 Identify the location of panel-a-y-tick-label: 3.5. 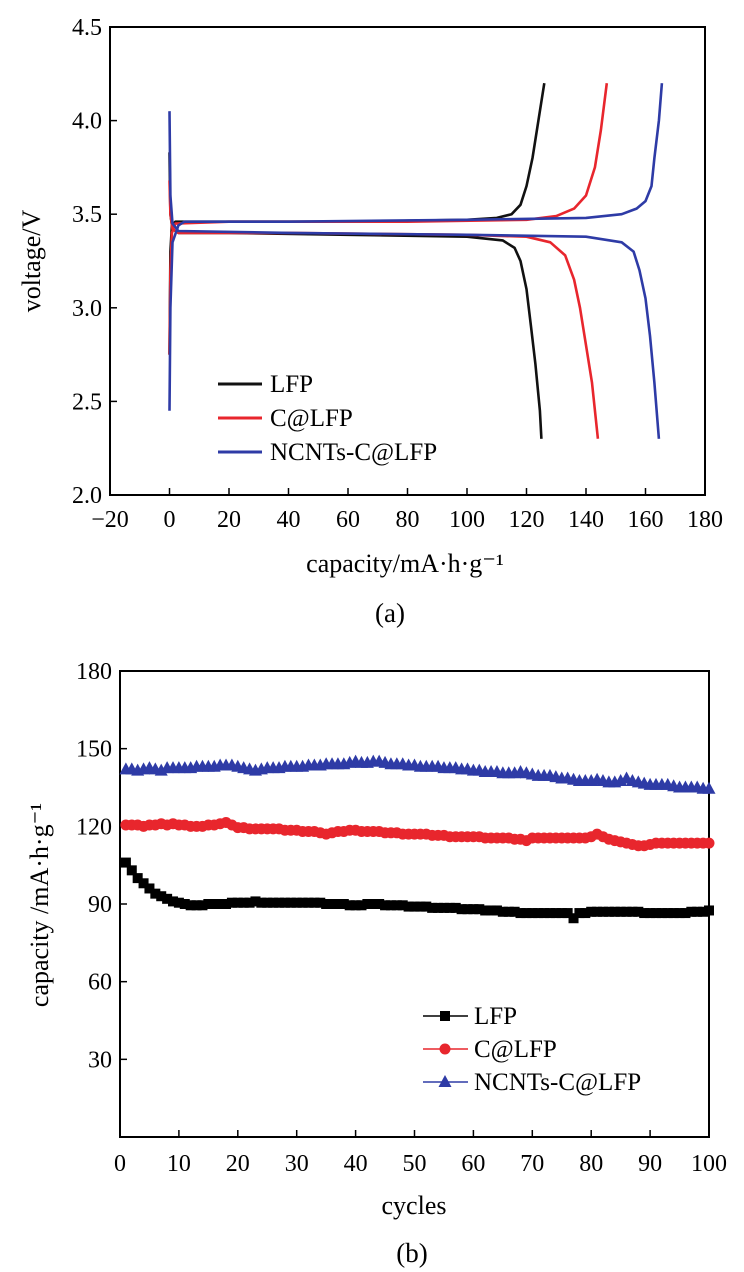
(87, 215).